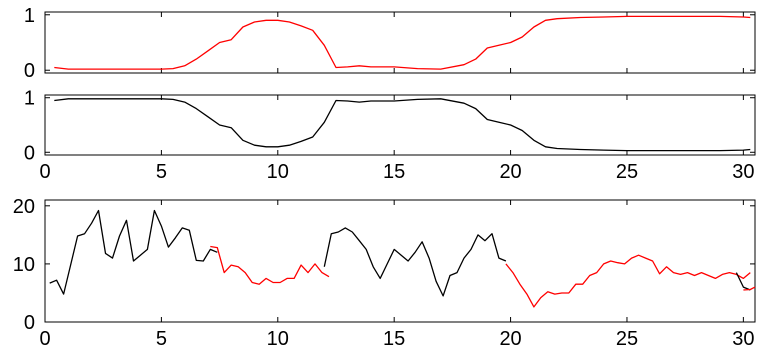 The image size is (763, 361). I want to click on y-tick-label: 10, so click(24, 265).